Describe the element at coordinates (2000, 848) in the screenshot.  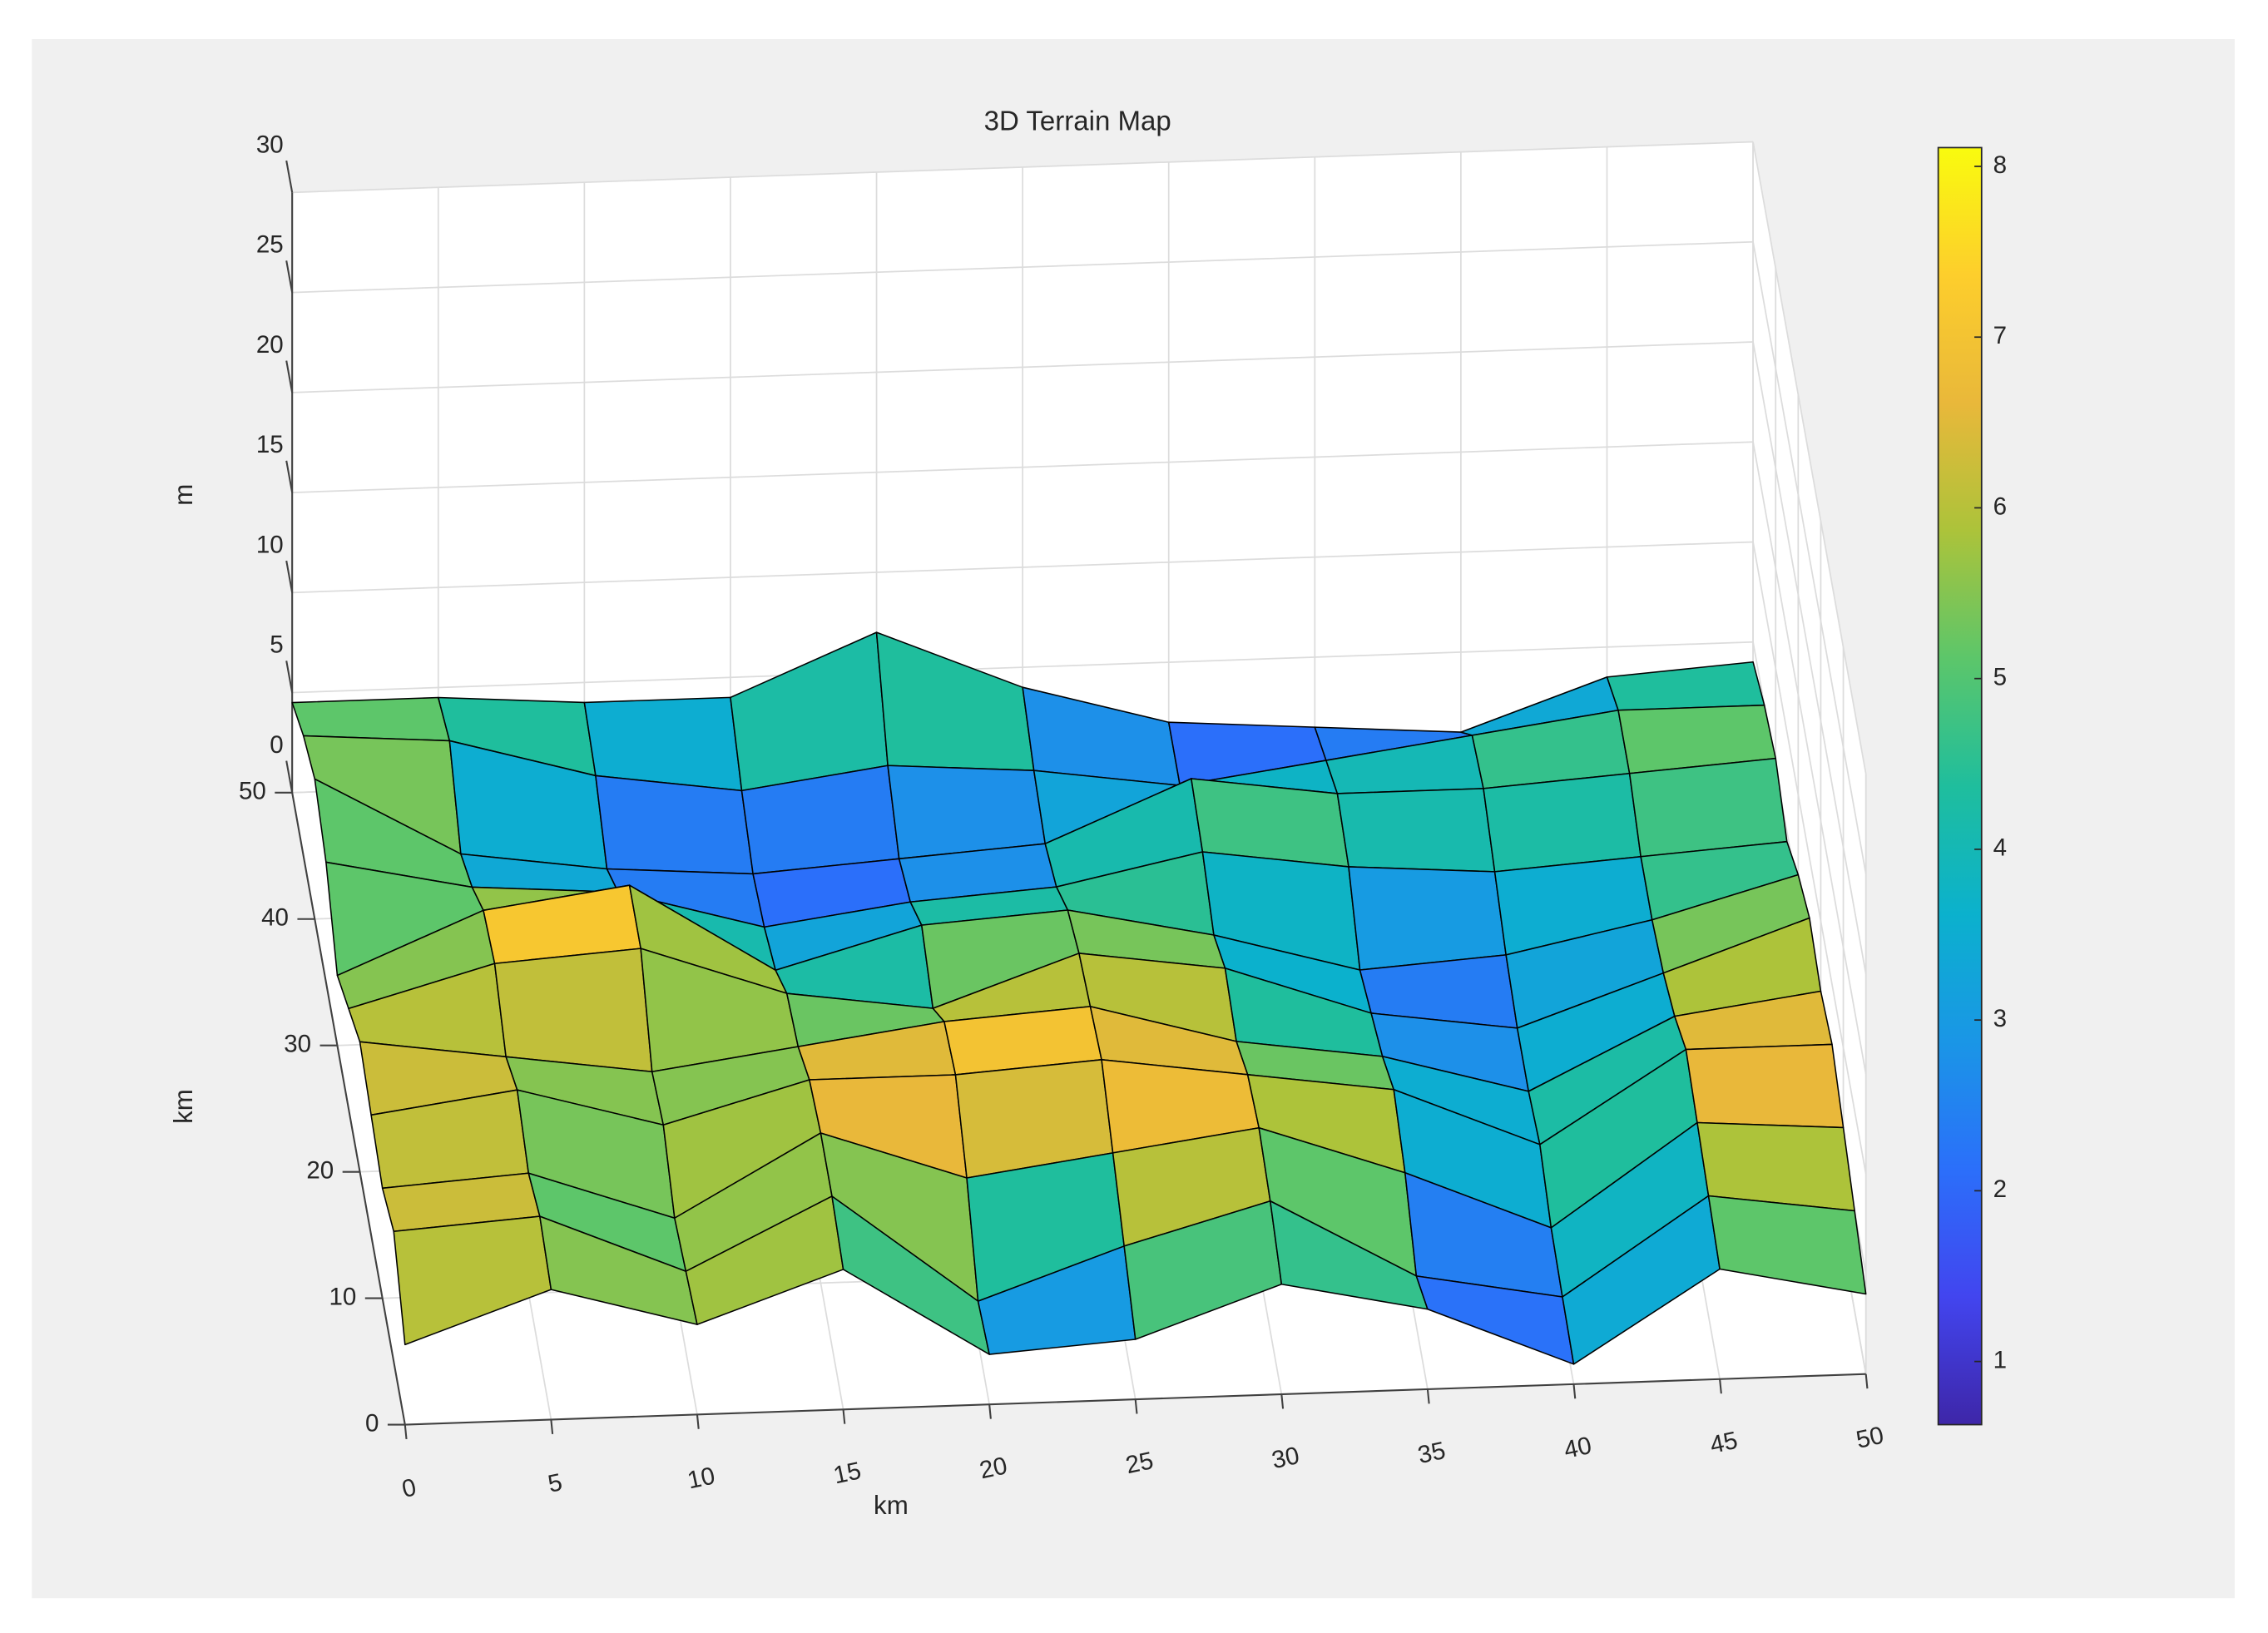
I see `colorbar-tick-label: 4` at that location.